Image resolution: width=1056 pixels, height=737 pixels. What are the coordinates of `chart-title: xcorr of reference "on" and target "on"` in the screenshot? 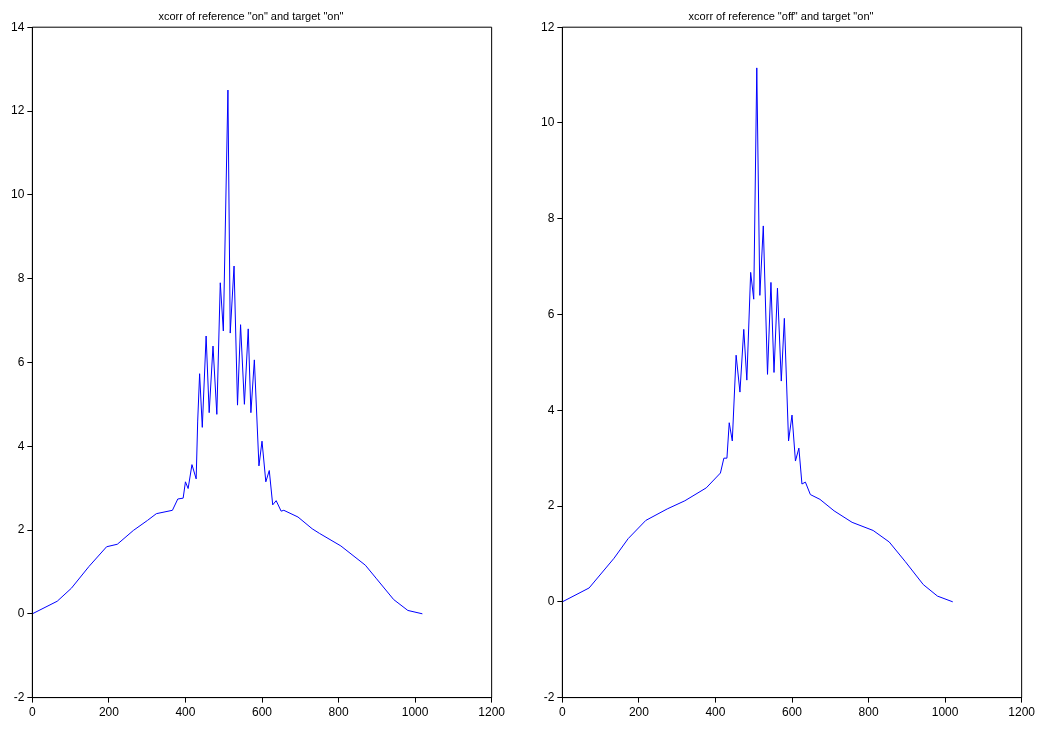 It's located at (251, 15).